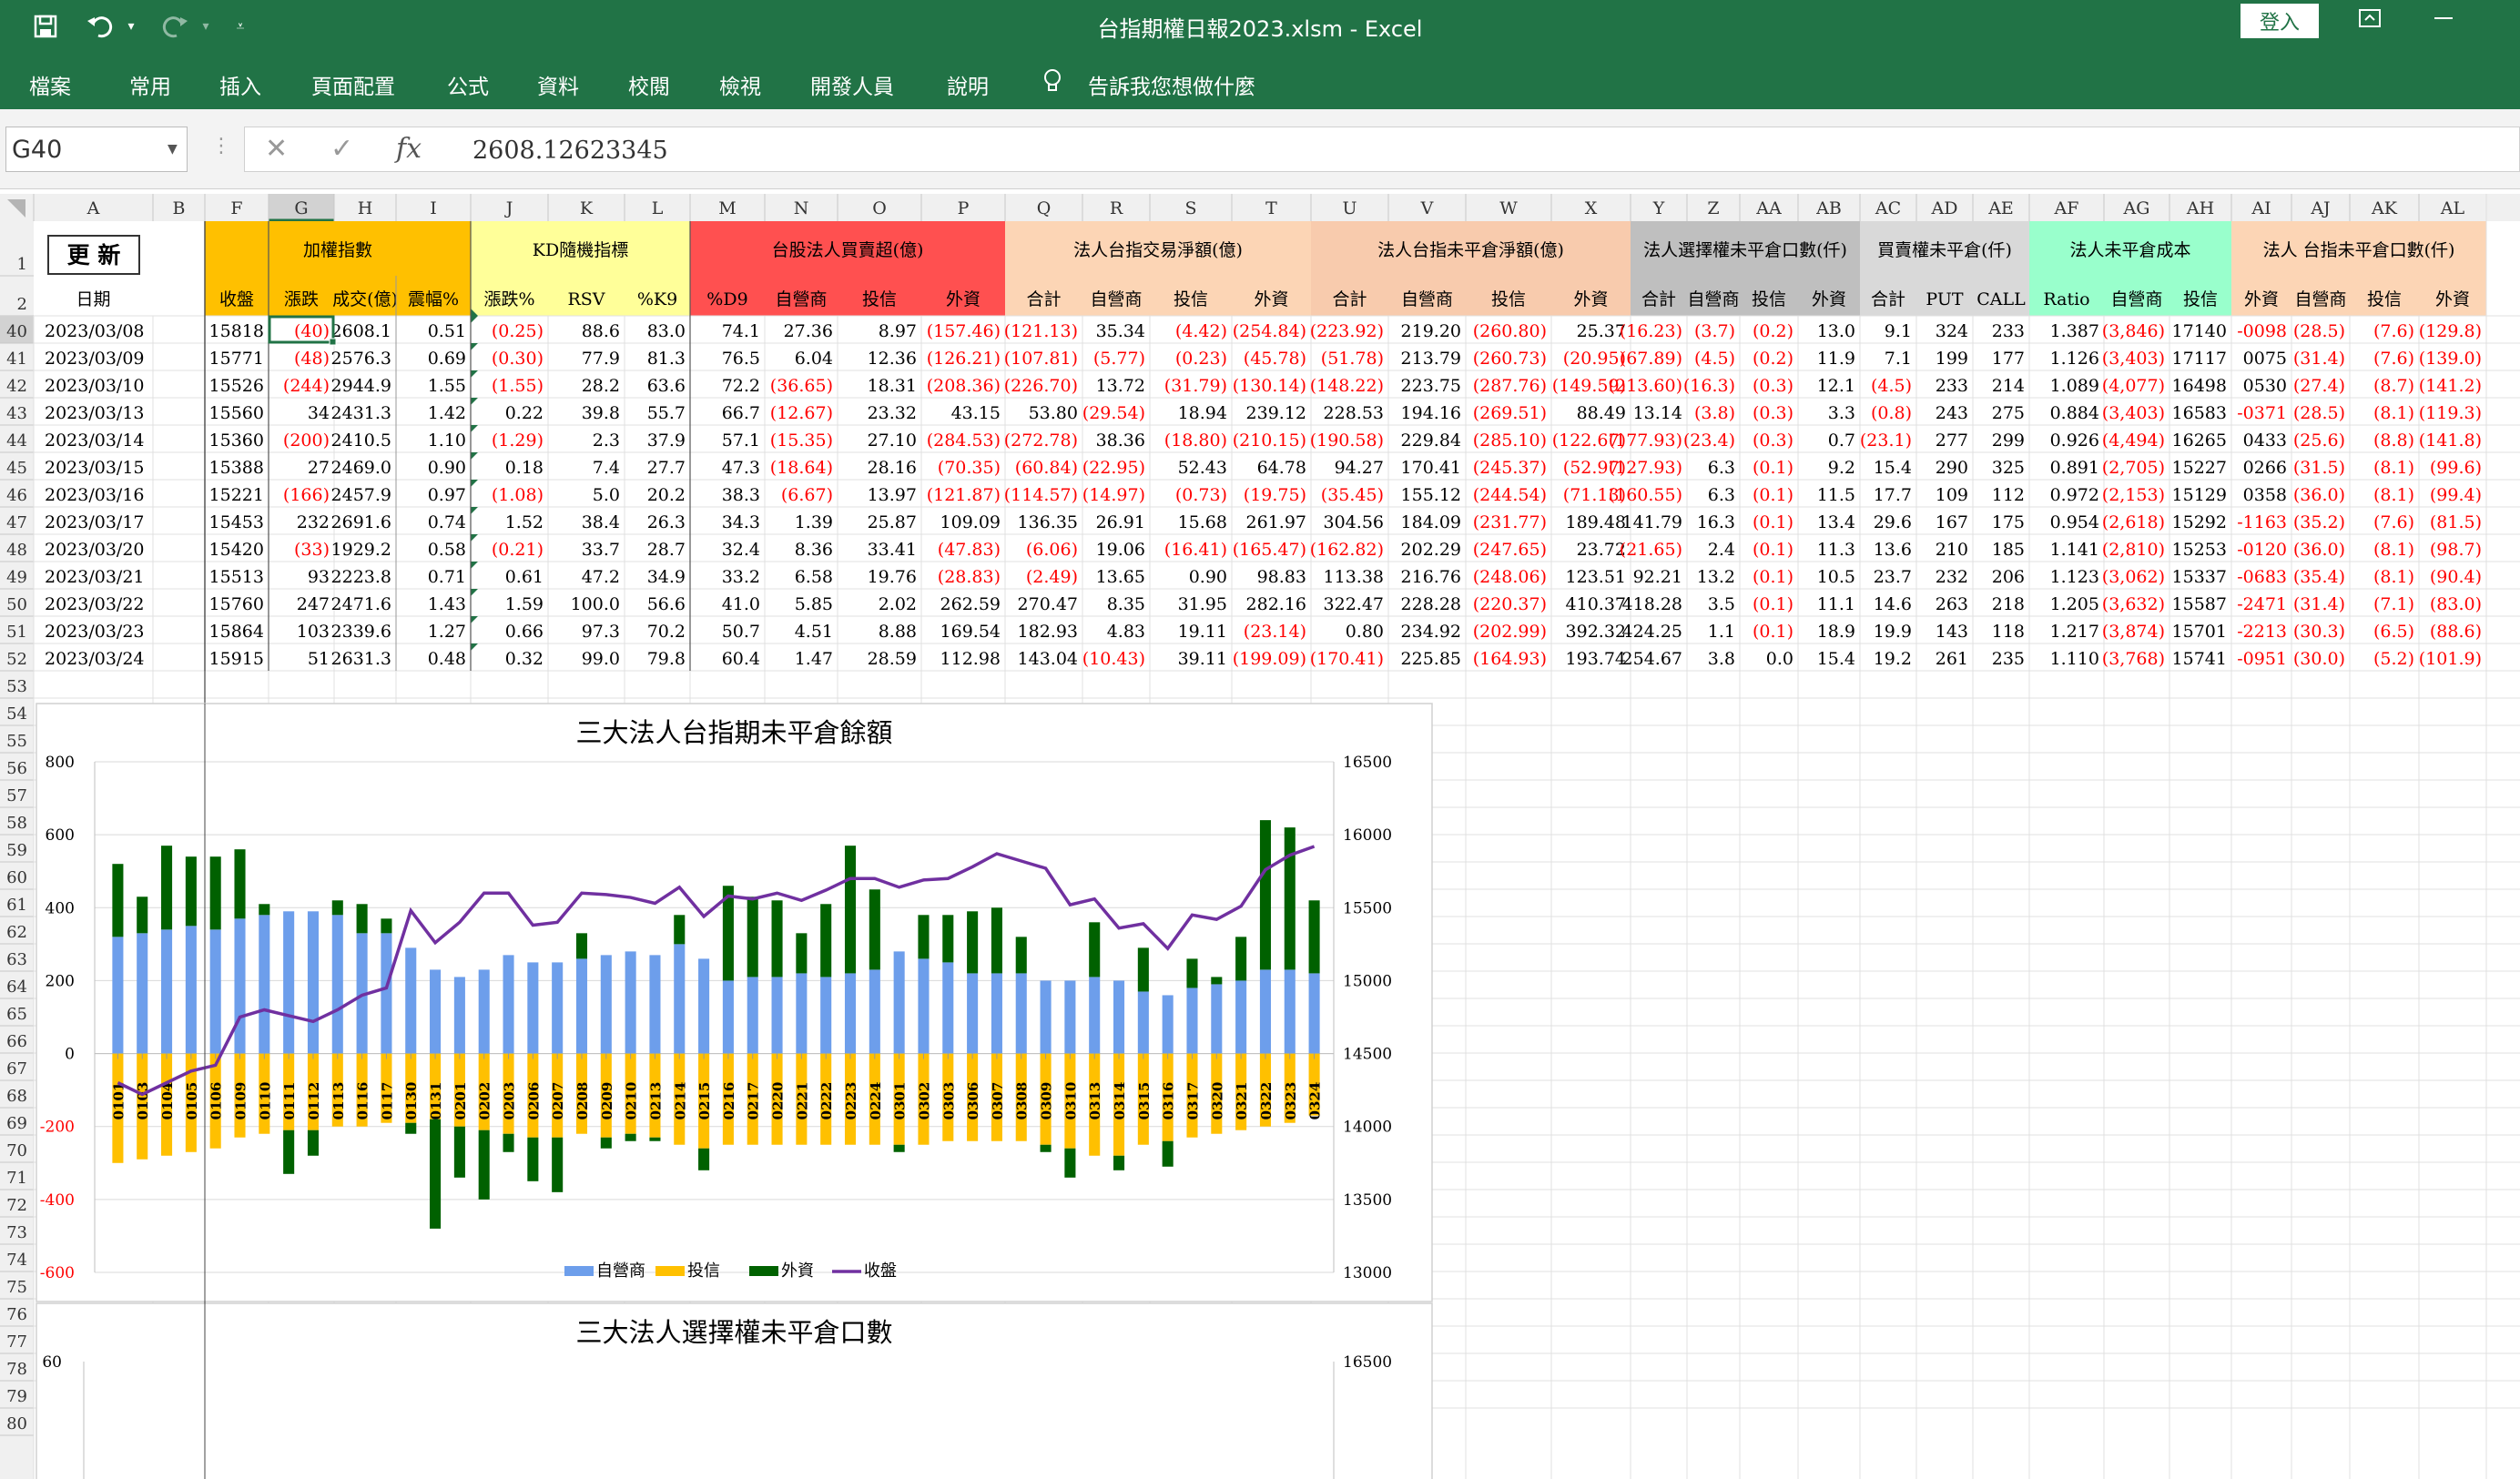 The width and height of the screenshot is (2520, 1479). What do you see at coordinates (1354, 522) in the screenshot?
I see `cell-value: 304.56` at bounding box center [1354, 522].